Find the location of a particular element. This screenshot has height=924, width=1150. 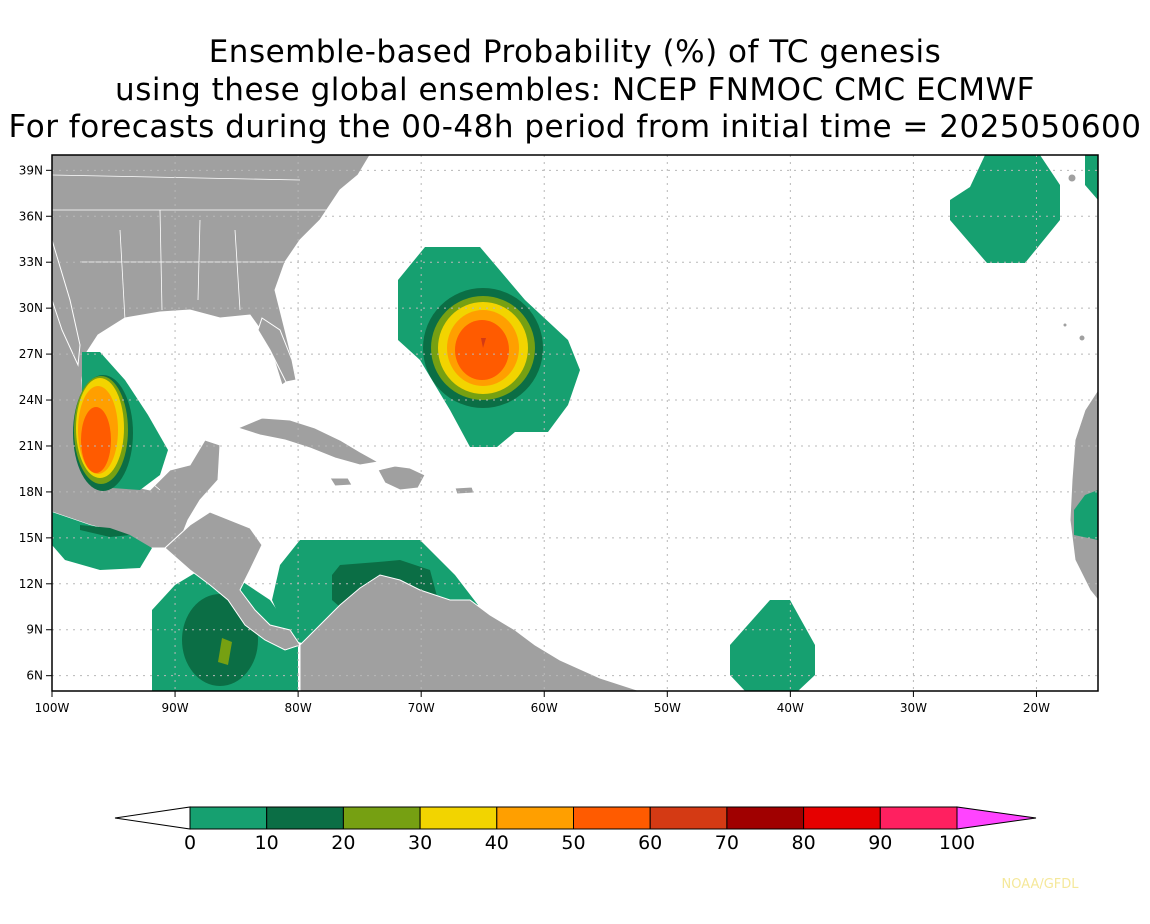

lon-axis: 100W 90W 80W 70W 60W 50W 40W 30W 20W is located at coordinates (542, 703).